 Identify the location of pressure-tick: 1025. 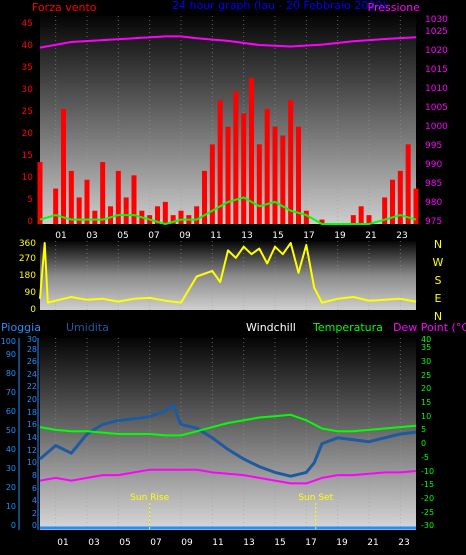
(436, 32).